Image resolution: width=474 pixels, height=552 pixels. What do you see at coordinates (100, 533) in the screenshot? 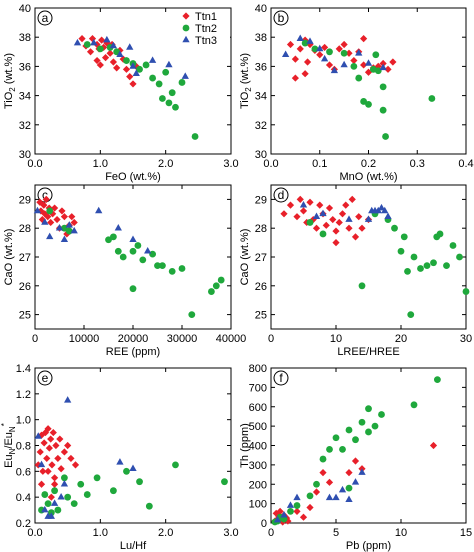
I see `x-tick-label: 1.0` at bounding box center [100, 533].